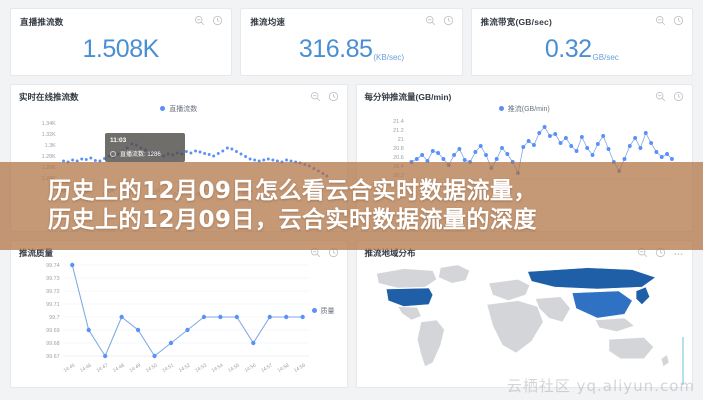 This screenshot has width=703, height=400. What do you see at coordinates (509, 290) in the screenshot?
I see `region-europe` at bounding box center [509, 290].